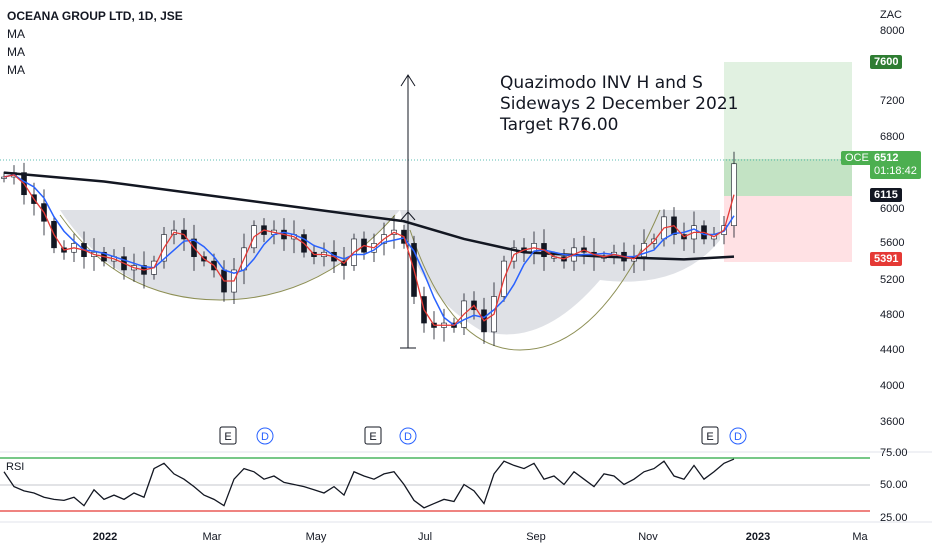 This screenshot has height=550, width=932. Describe the element at coordinates (860, 537) in the screenshot. I see `time-tick-label: Ma` at that location.